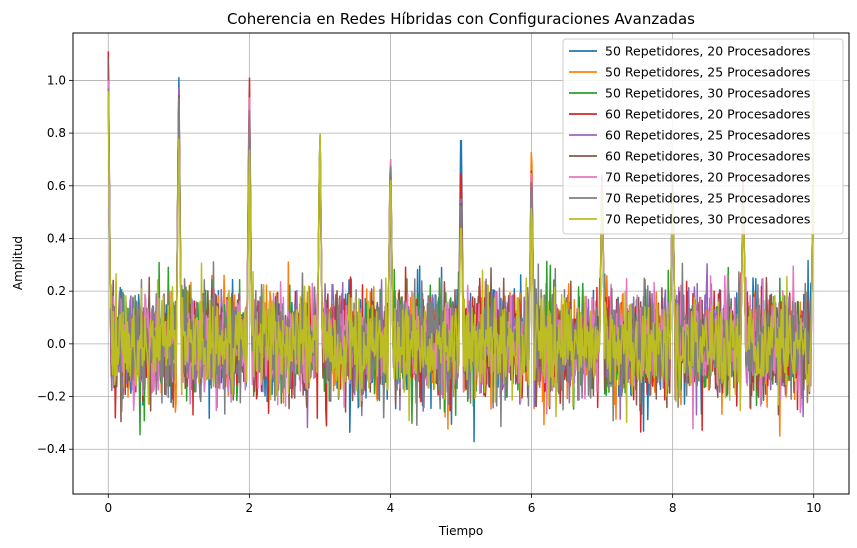  Describe the element at coordinates (532, 508) in the screenshot. I see `x-tick-label: 6` at that location.